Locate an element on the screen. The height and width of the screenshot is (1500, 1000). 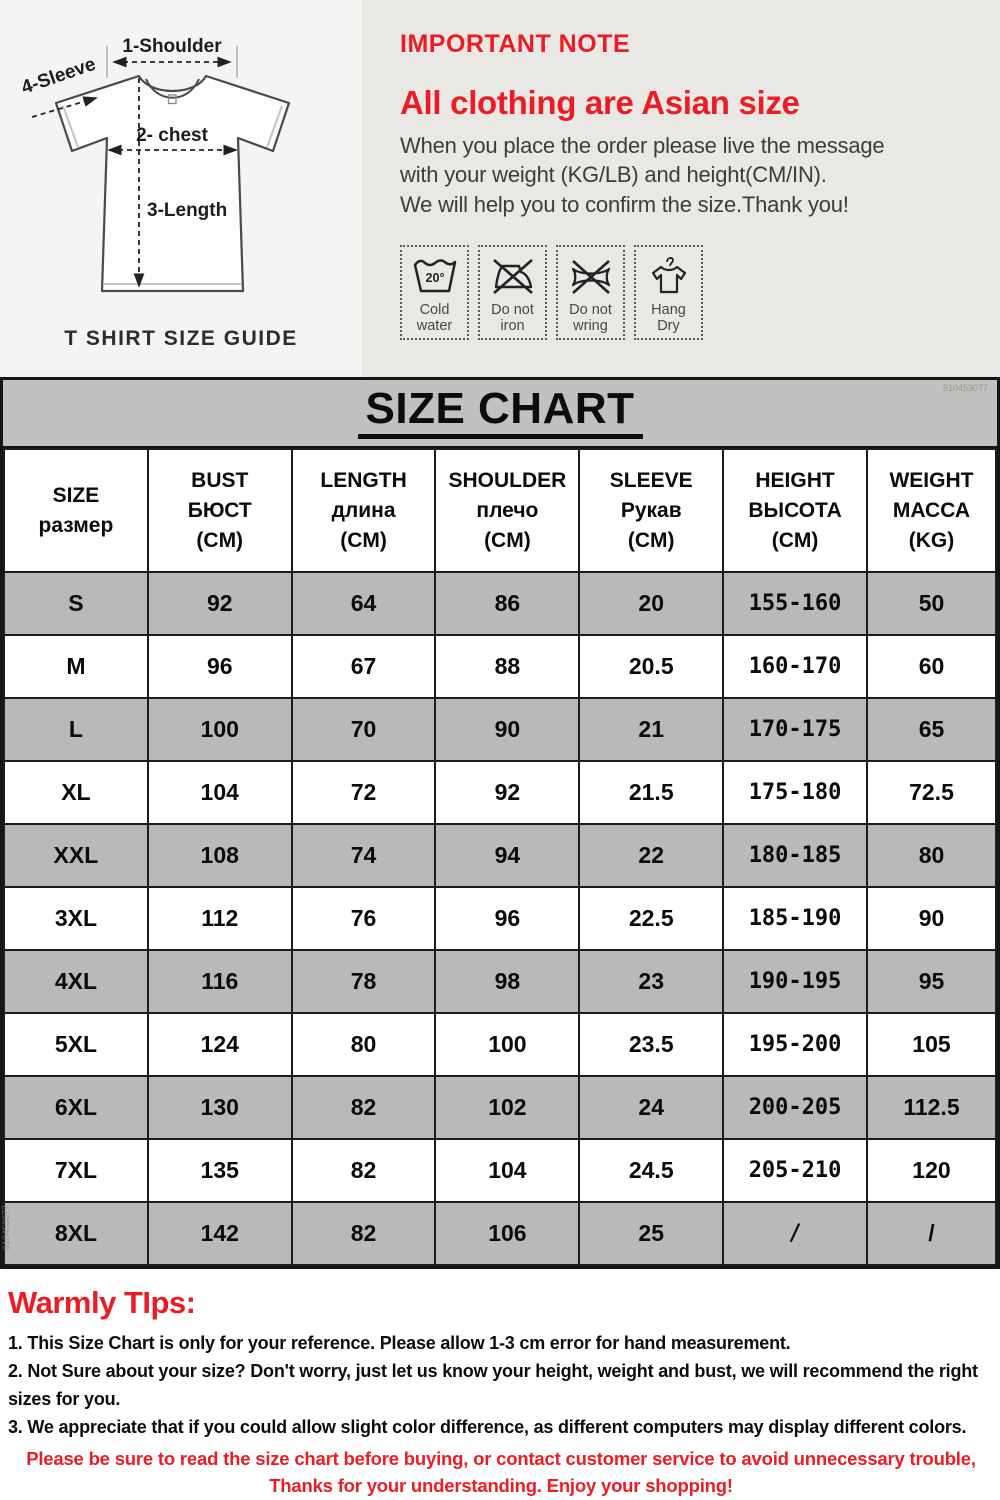
cell-M-weight: 60 is located at coordinates (931, 666).